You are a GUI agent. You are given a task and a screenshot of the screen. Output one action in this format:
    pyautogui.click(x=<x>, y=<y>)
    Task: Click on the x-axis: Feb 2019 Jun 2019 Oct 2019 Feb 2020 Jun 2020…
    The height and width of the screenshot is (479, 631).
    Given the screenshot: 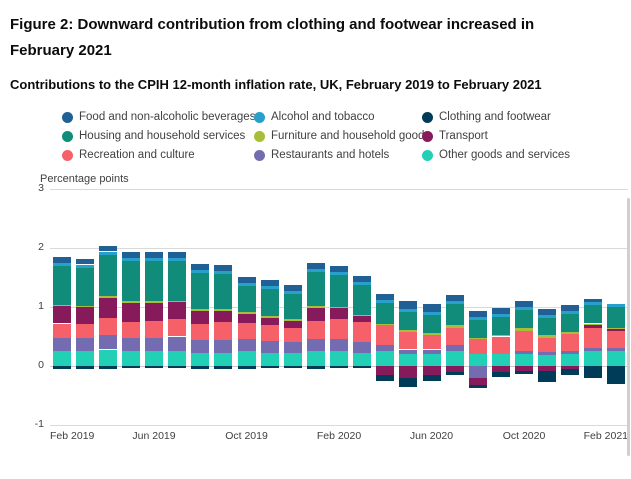 What is the action you would take?
    pyautogui.click(x=339, y=435)
    